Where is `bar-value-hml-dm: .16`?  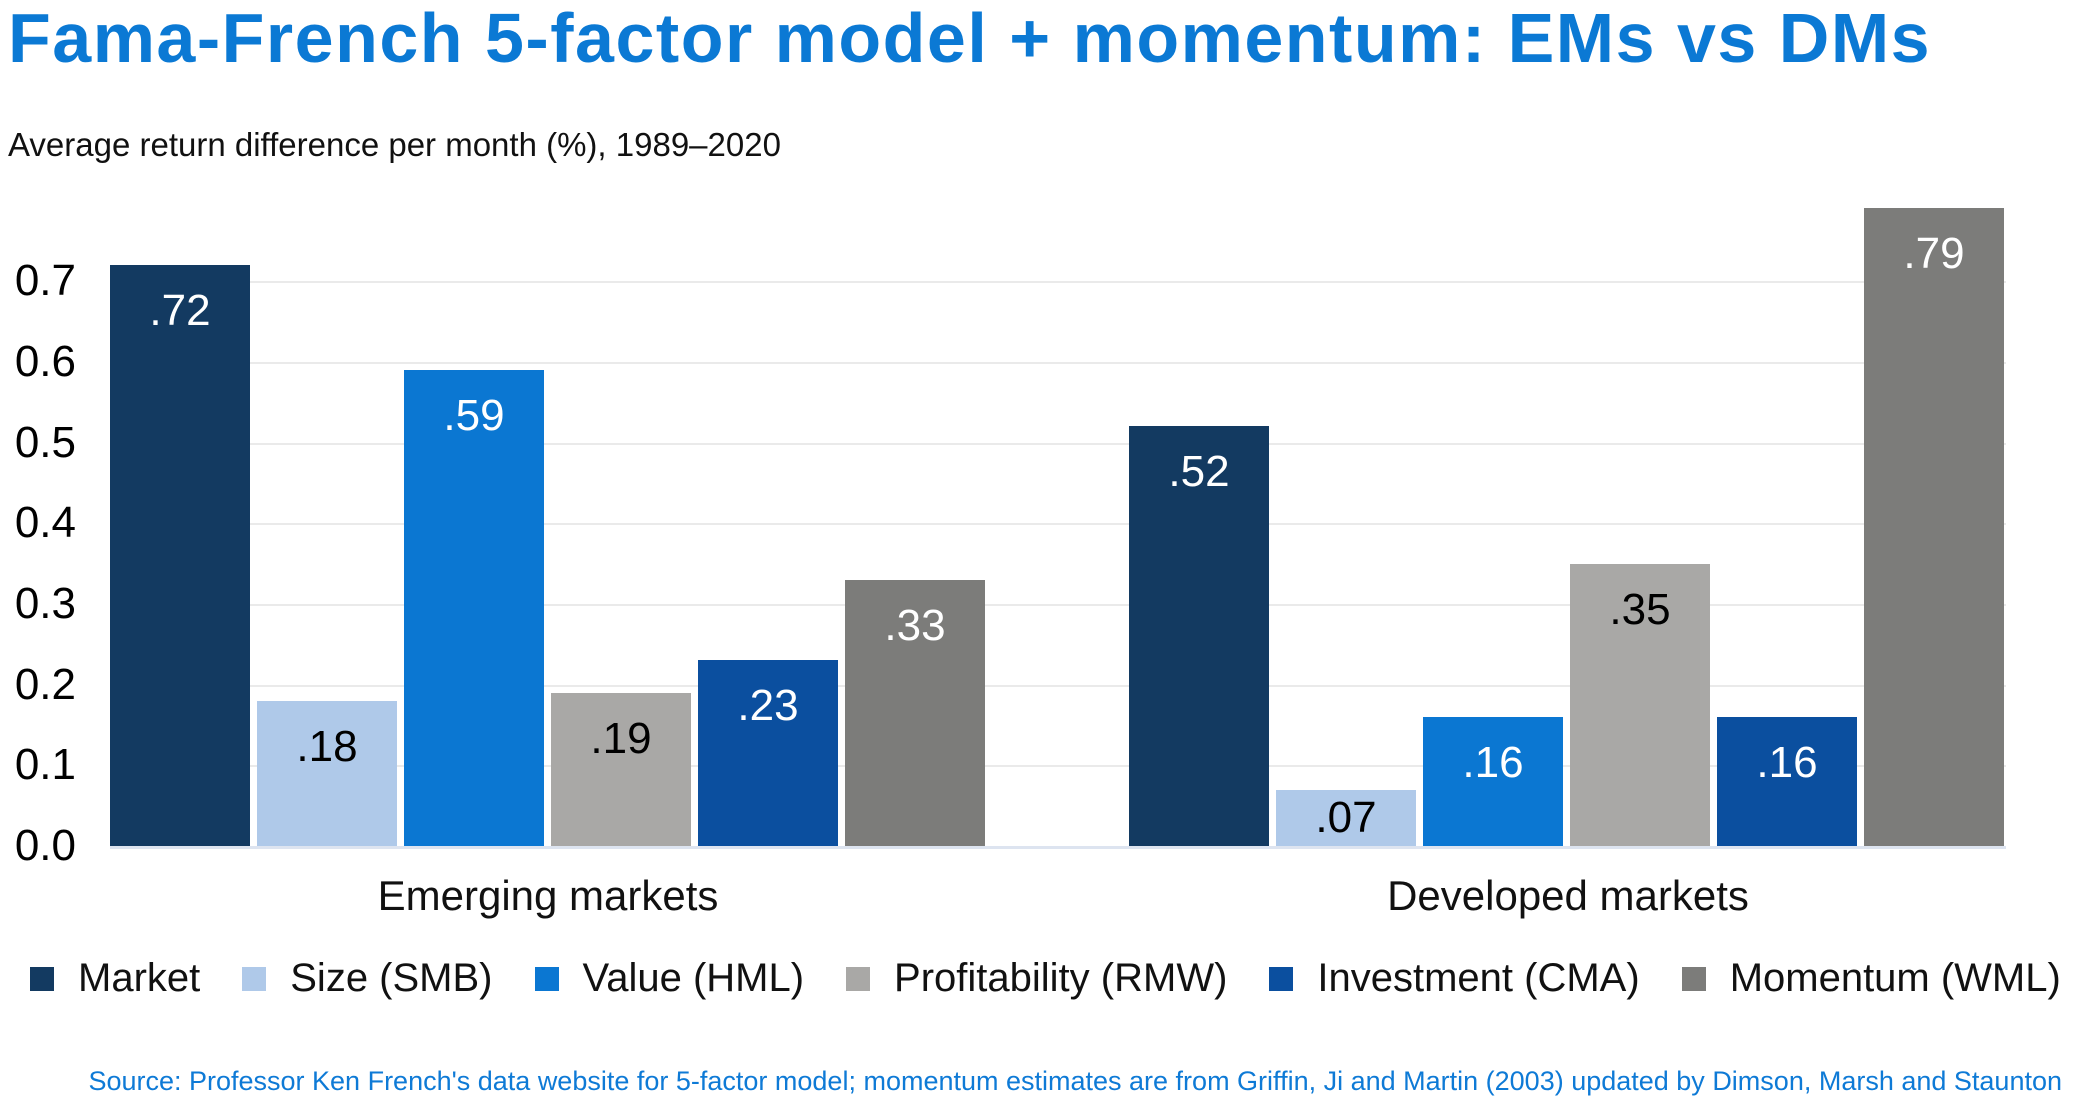
bar-value-hml-dm: .16 is located at coordinates (1493, 781).